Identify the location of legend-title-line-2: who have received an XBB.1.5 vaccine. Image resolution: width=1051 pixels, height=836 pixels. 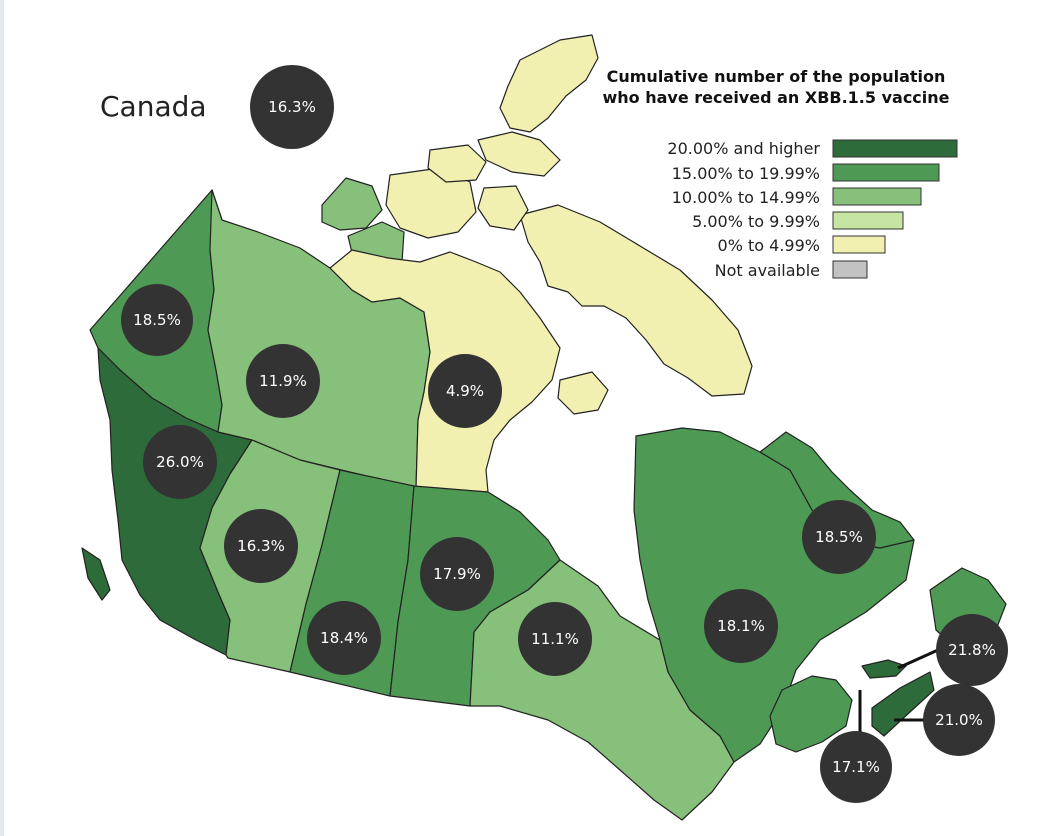
(775, 97).